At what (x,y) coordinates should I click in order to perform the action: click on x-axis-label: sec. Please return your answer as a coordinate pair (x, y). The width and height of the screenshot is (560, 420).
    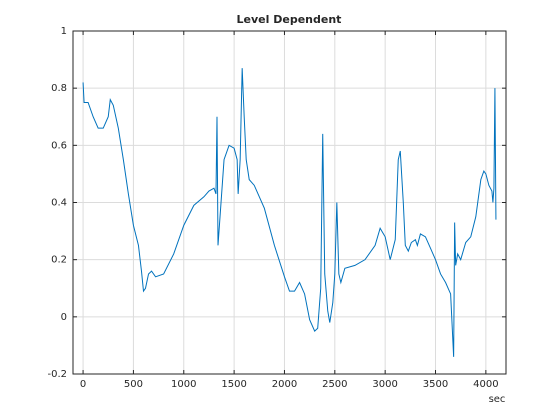
    Looking at the image, I should click on (497, 399).